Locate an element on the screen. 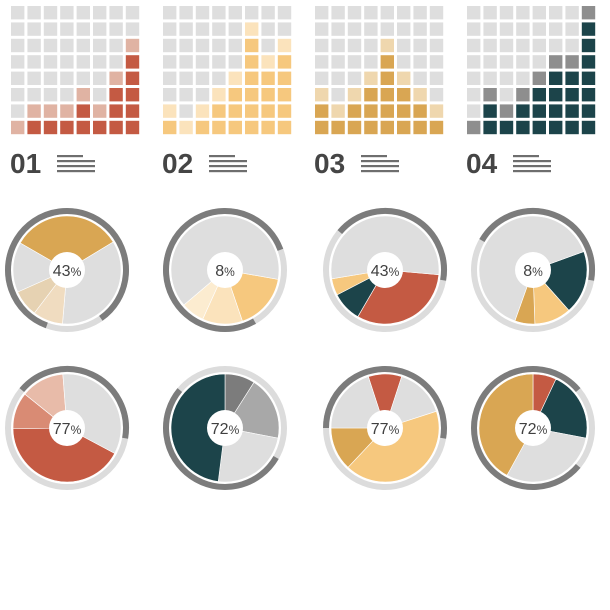 This screenshot has width=610, height=610. pie-chart-2: 8% is located at coordinates (225, 270).